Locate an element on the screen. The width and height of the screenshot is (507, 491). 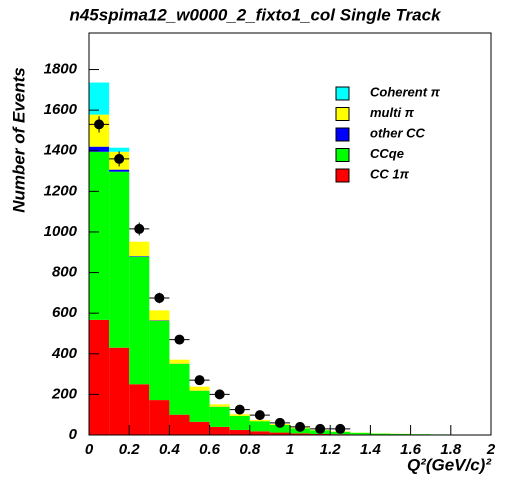
y-tick-label: 1600 is located at coordinates (61, 109).